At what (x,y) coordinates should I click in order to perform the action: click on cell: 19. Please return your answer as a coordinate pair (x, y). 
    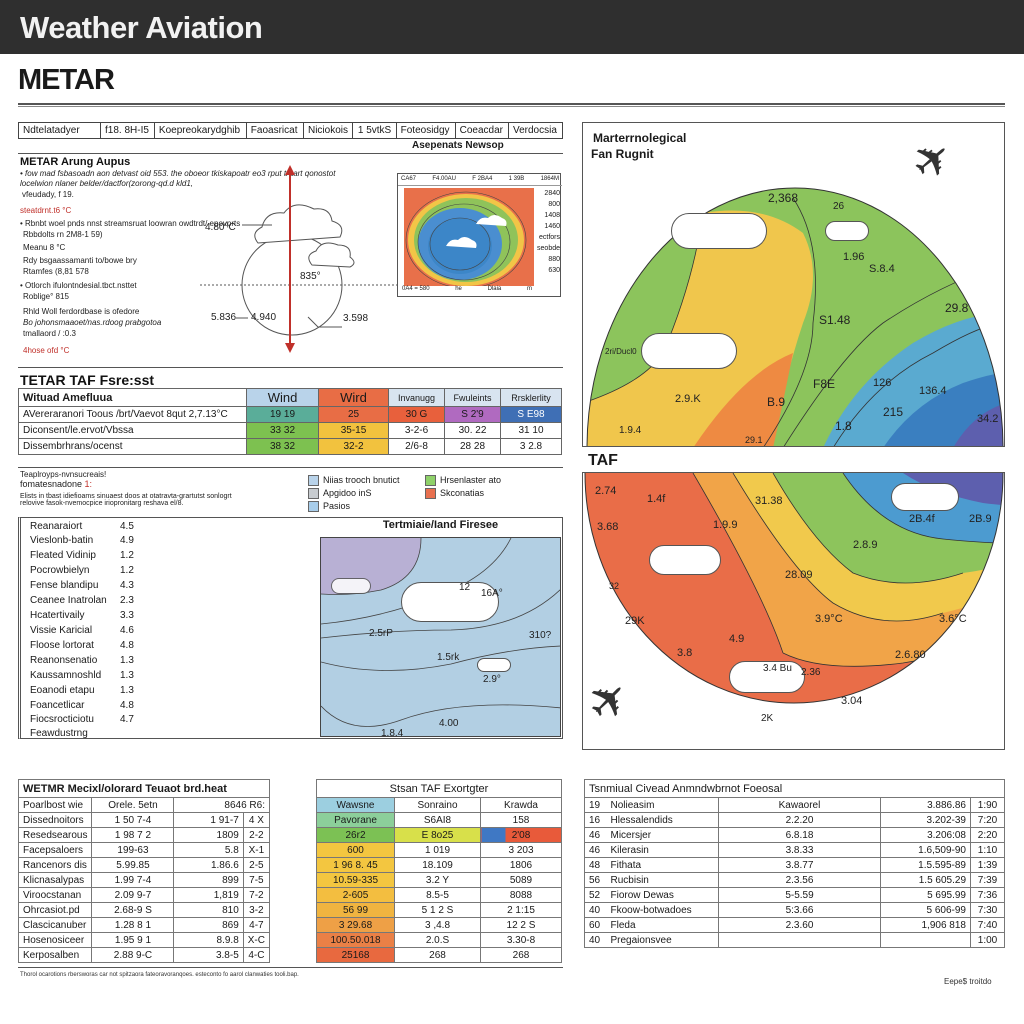
    Looking at the image, I should click on (595, 805).